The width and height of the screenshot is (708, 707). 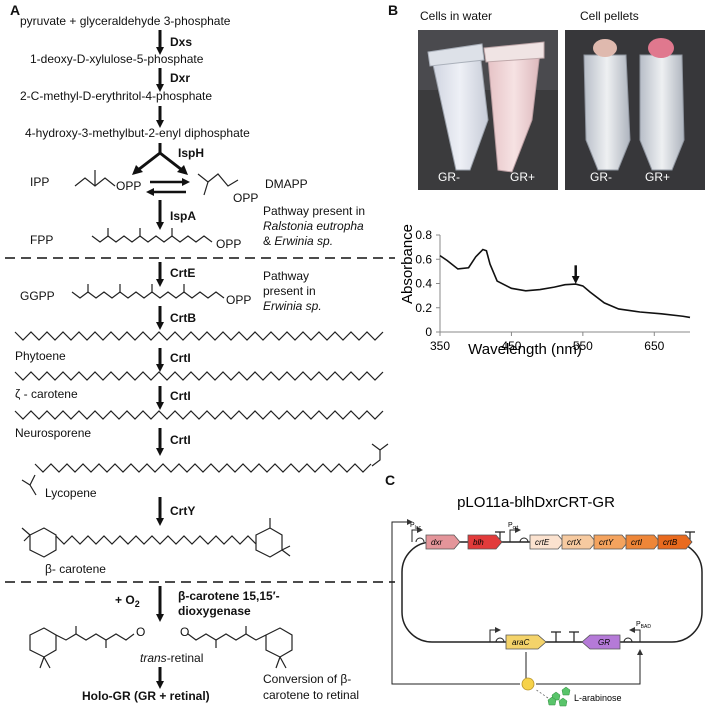 I want to click on enzyme-crte: CrtE, so click(x=182, y=273).